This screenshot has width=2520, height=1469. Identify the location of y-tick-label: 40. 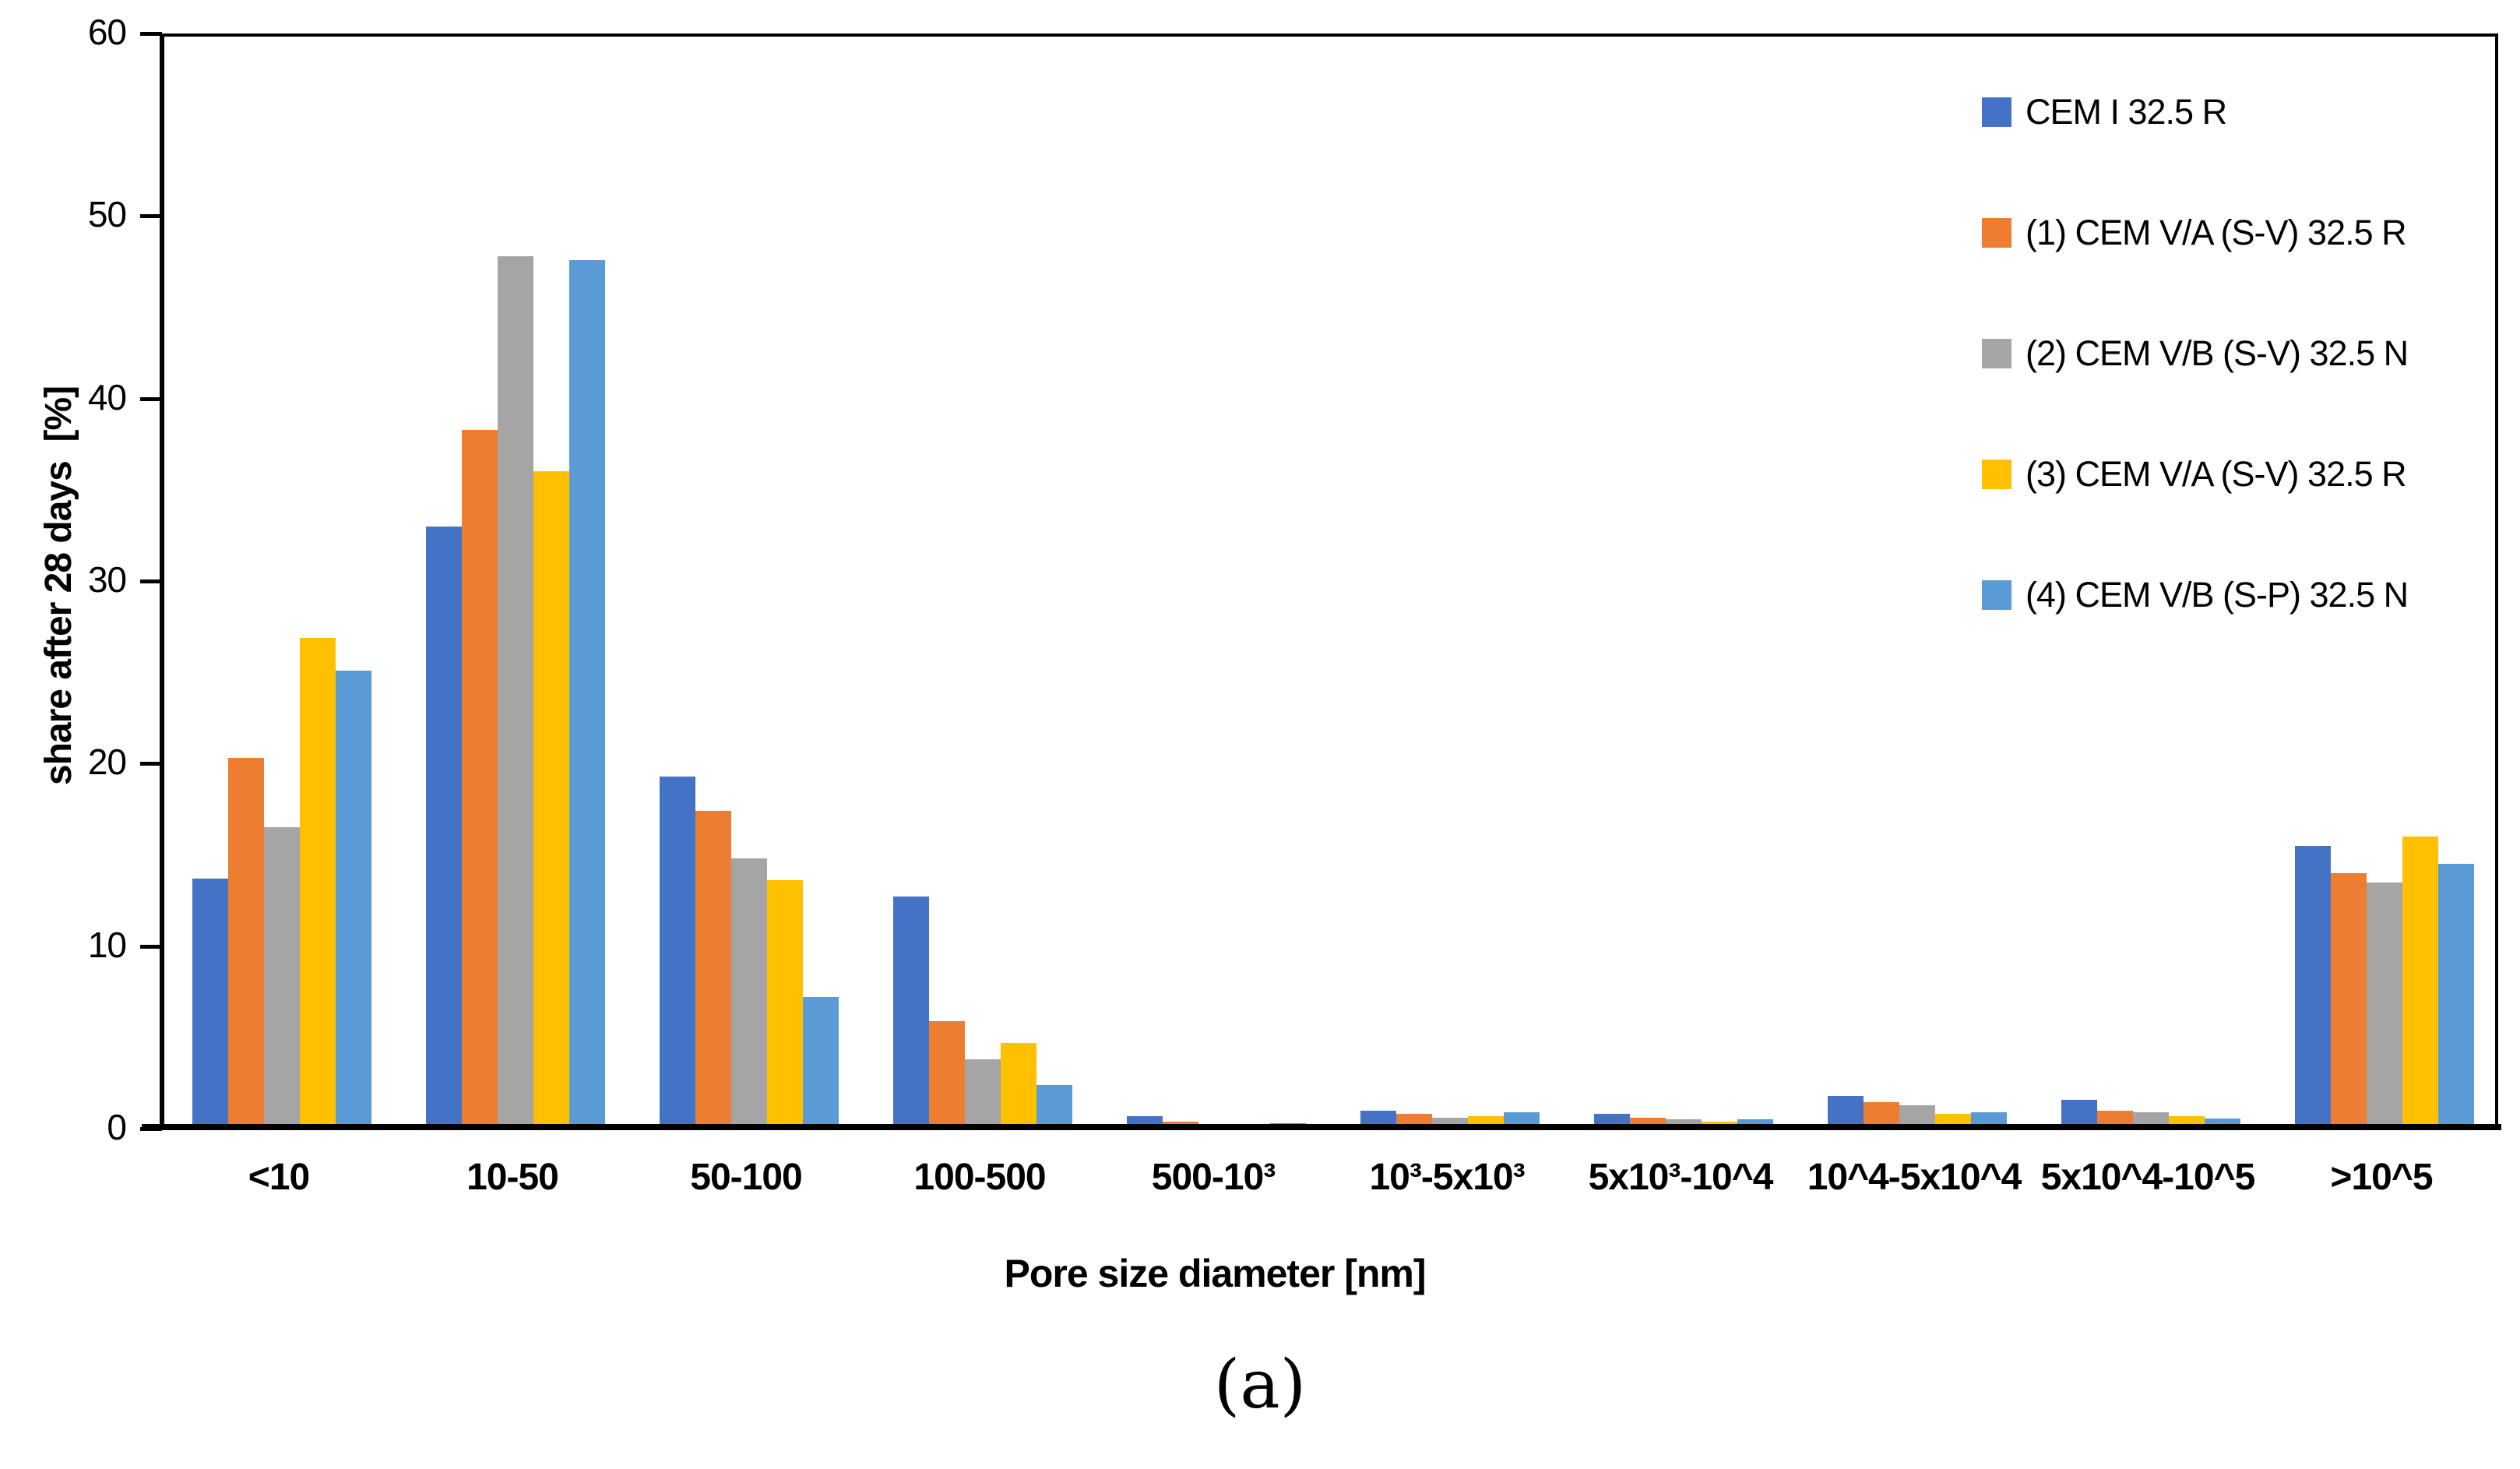
(107, 396).